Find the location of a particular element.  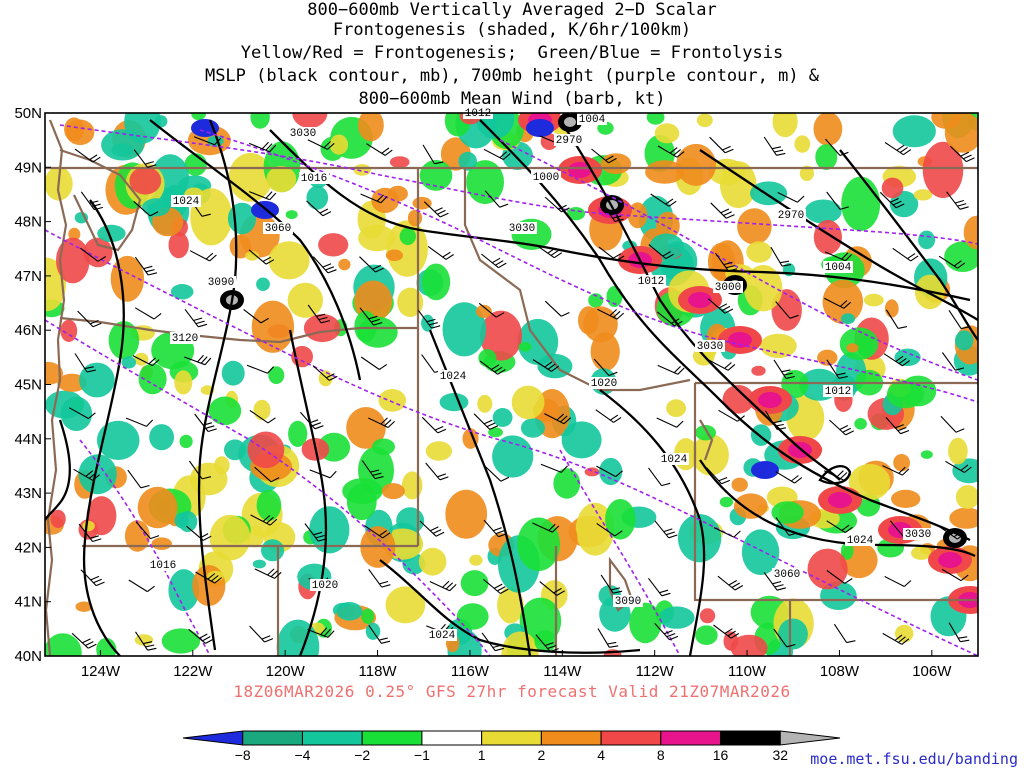

height-label: 3060 is located at coordinates (787, 574).